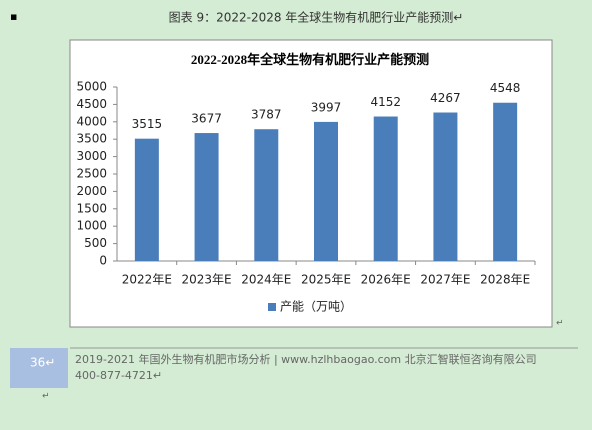  Describe the element at coordinates (385, 102) in the screenshot. I see `value-label: 4152` at that location.